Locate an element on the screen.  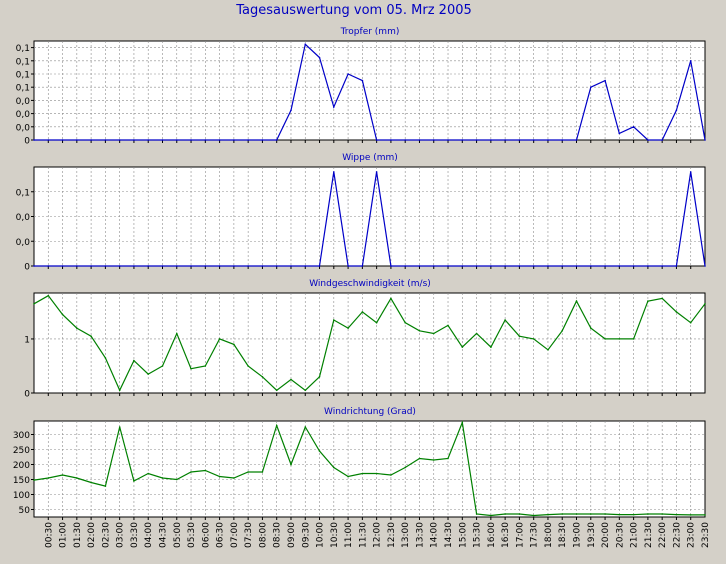
y-tick-label: 150 is located at coordinates (21, 481).